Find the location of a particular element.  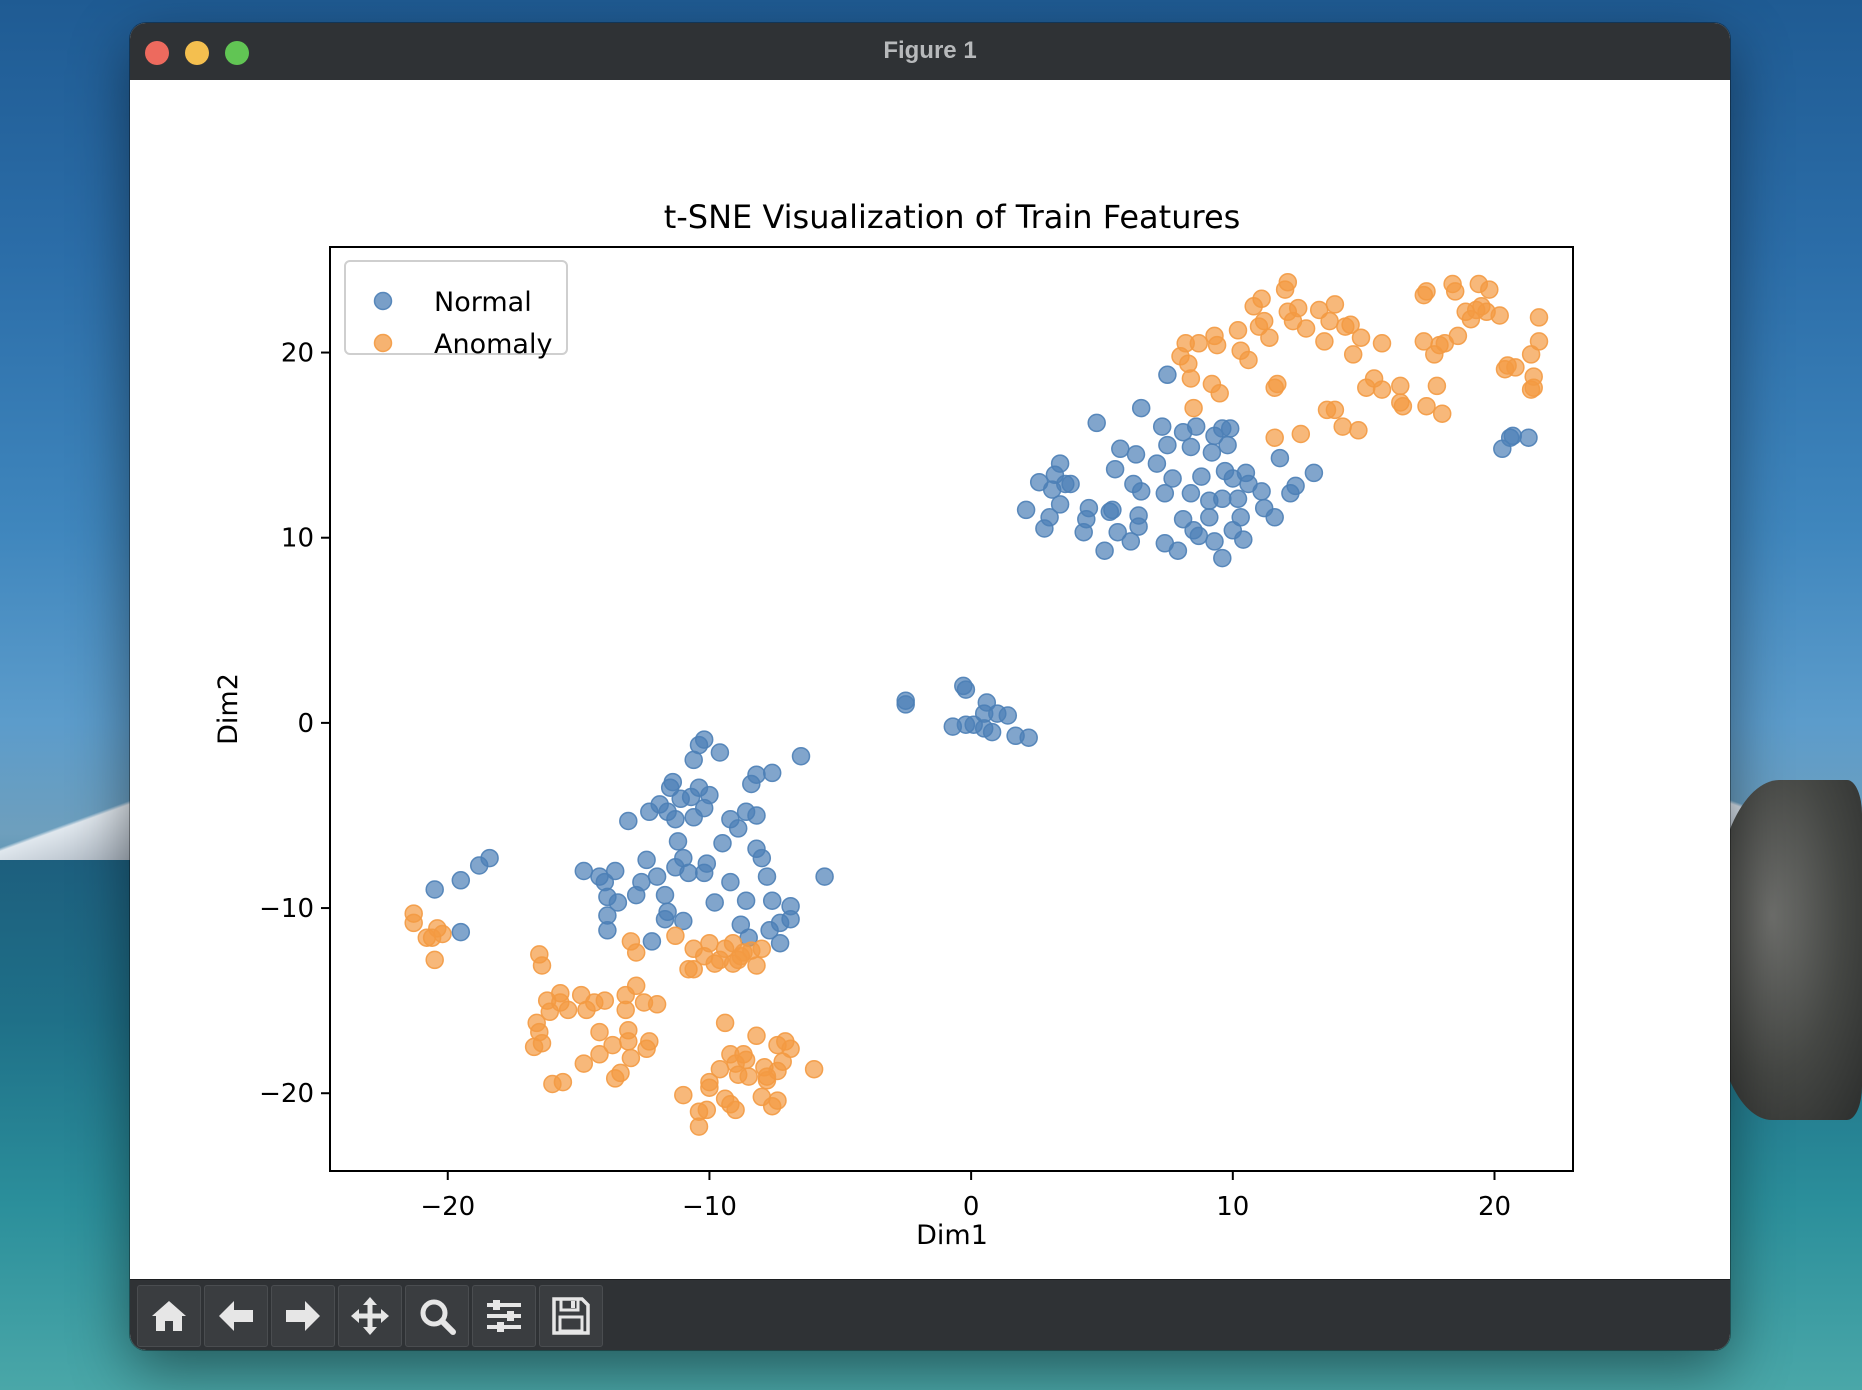

close-window-button is located at coordinates (157, 53).